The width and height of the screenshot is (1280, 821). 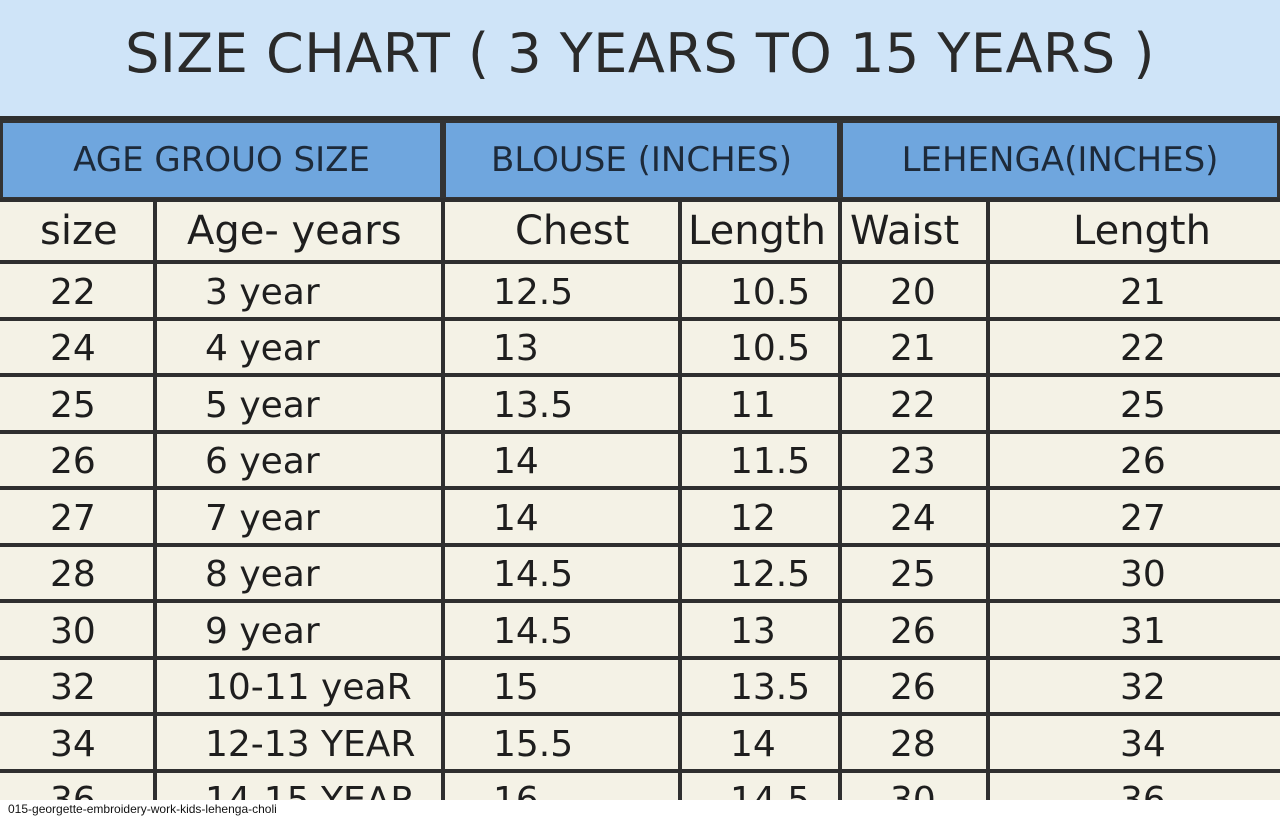 What do you see at coordinates (262, 462) in the screenshot?
I see `table-cell: 6 year` at bounding box center [262, 462].